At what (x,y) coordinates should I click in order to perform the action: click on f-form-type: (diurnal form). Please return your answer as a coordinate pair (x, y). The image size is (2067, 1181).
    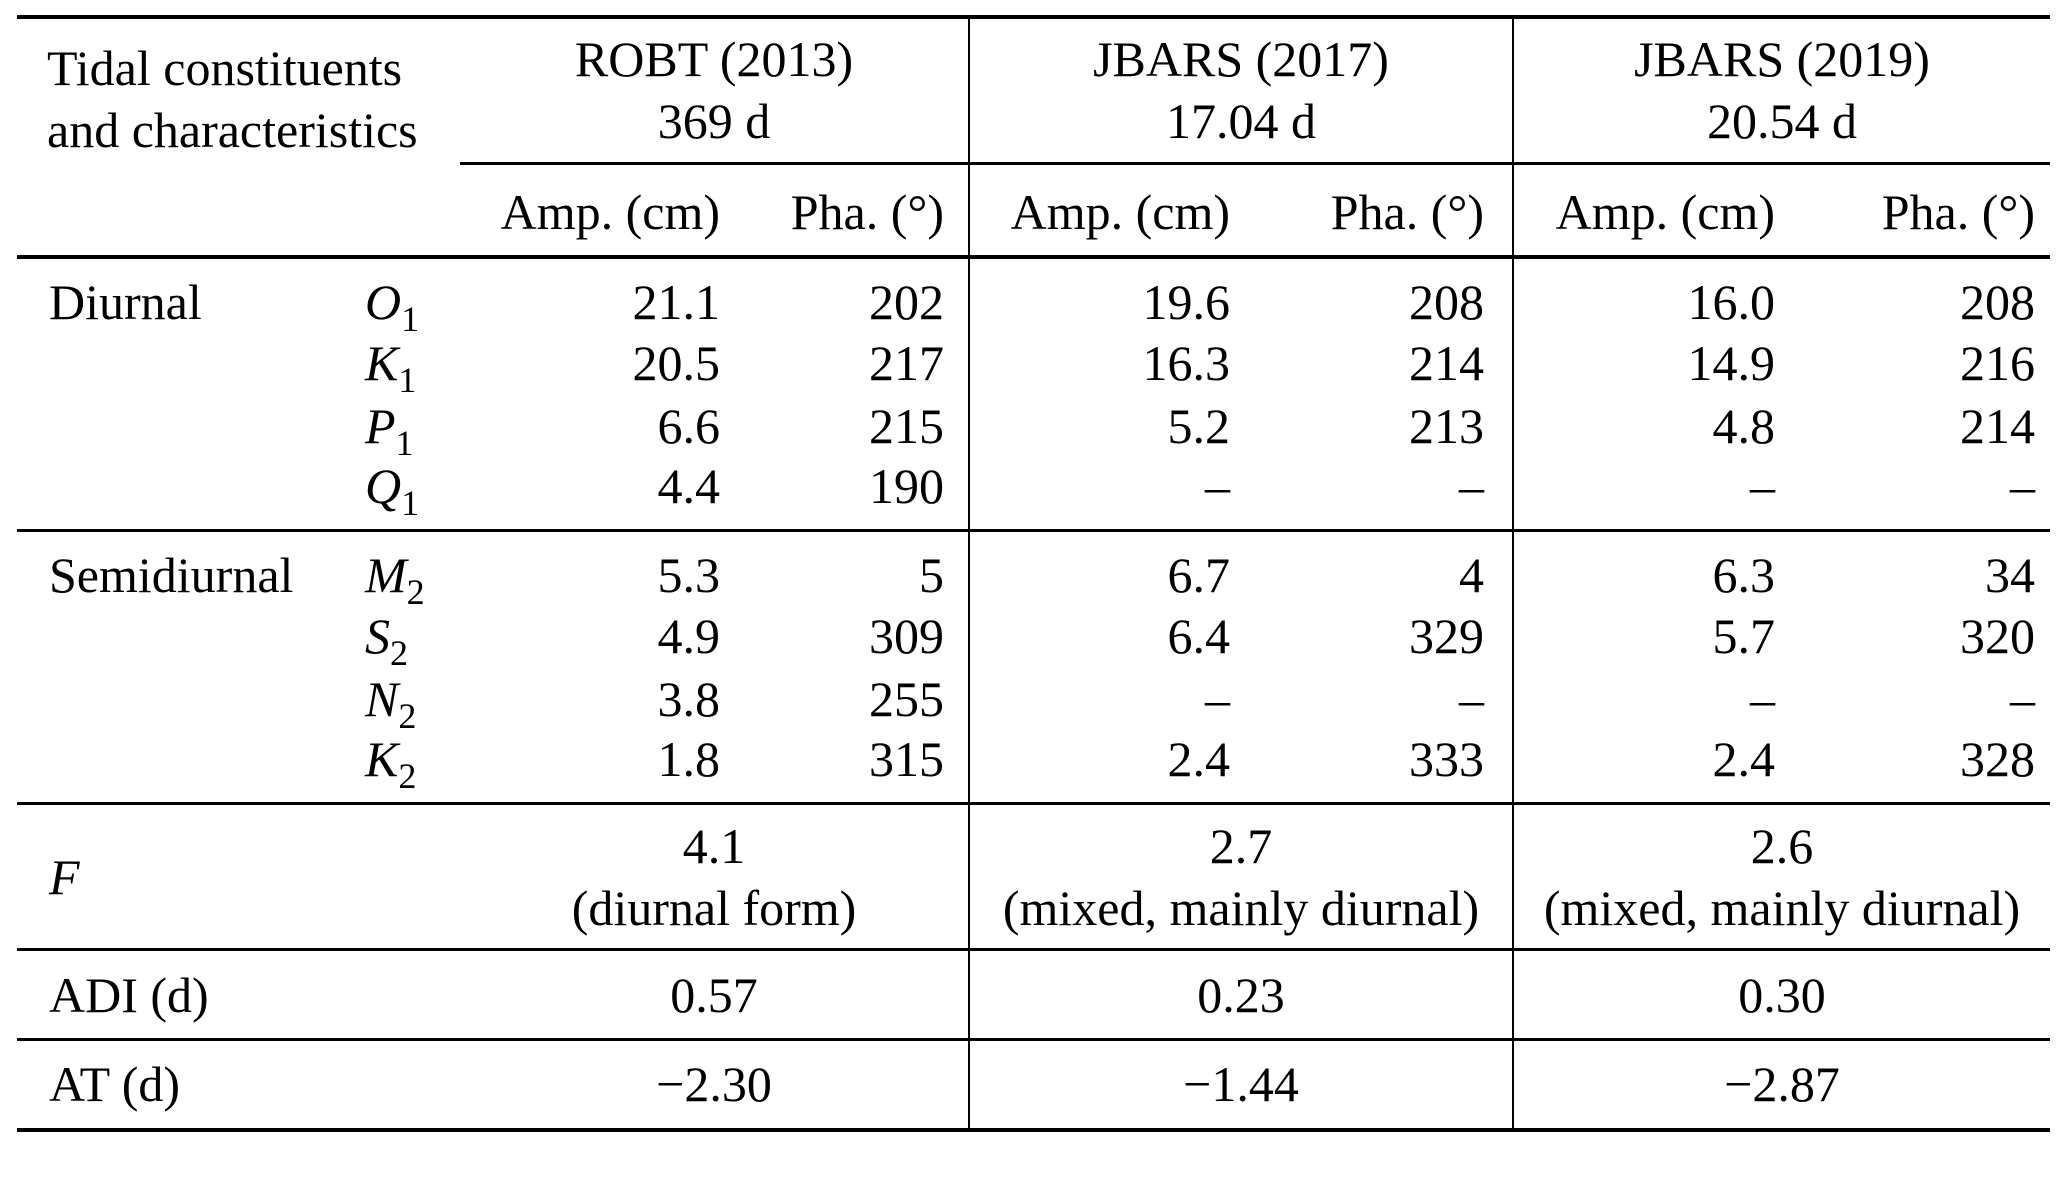
    Looking at the image, I should click on (714, 907).